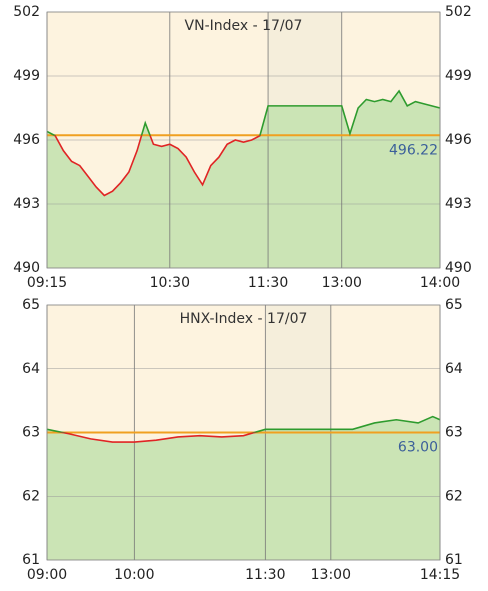  I want to click on y-tick-label: 490, so click(26, 268).